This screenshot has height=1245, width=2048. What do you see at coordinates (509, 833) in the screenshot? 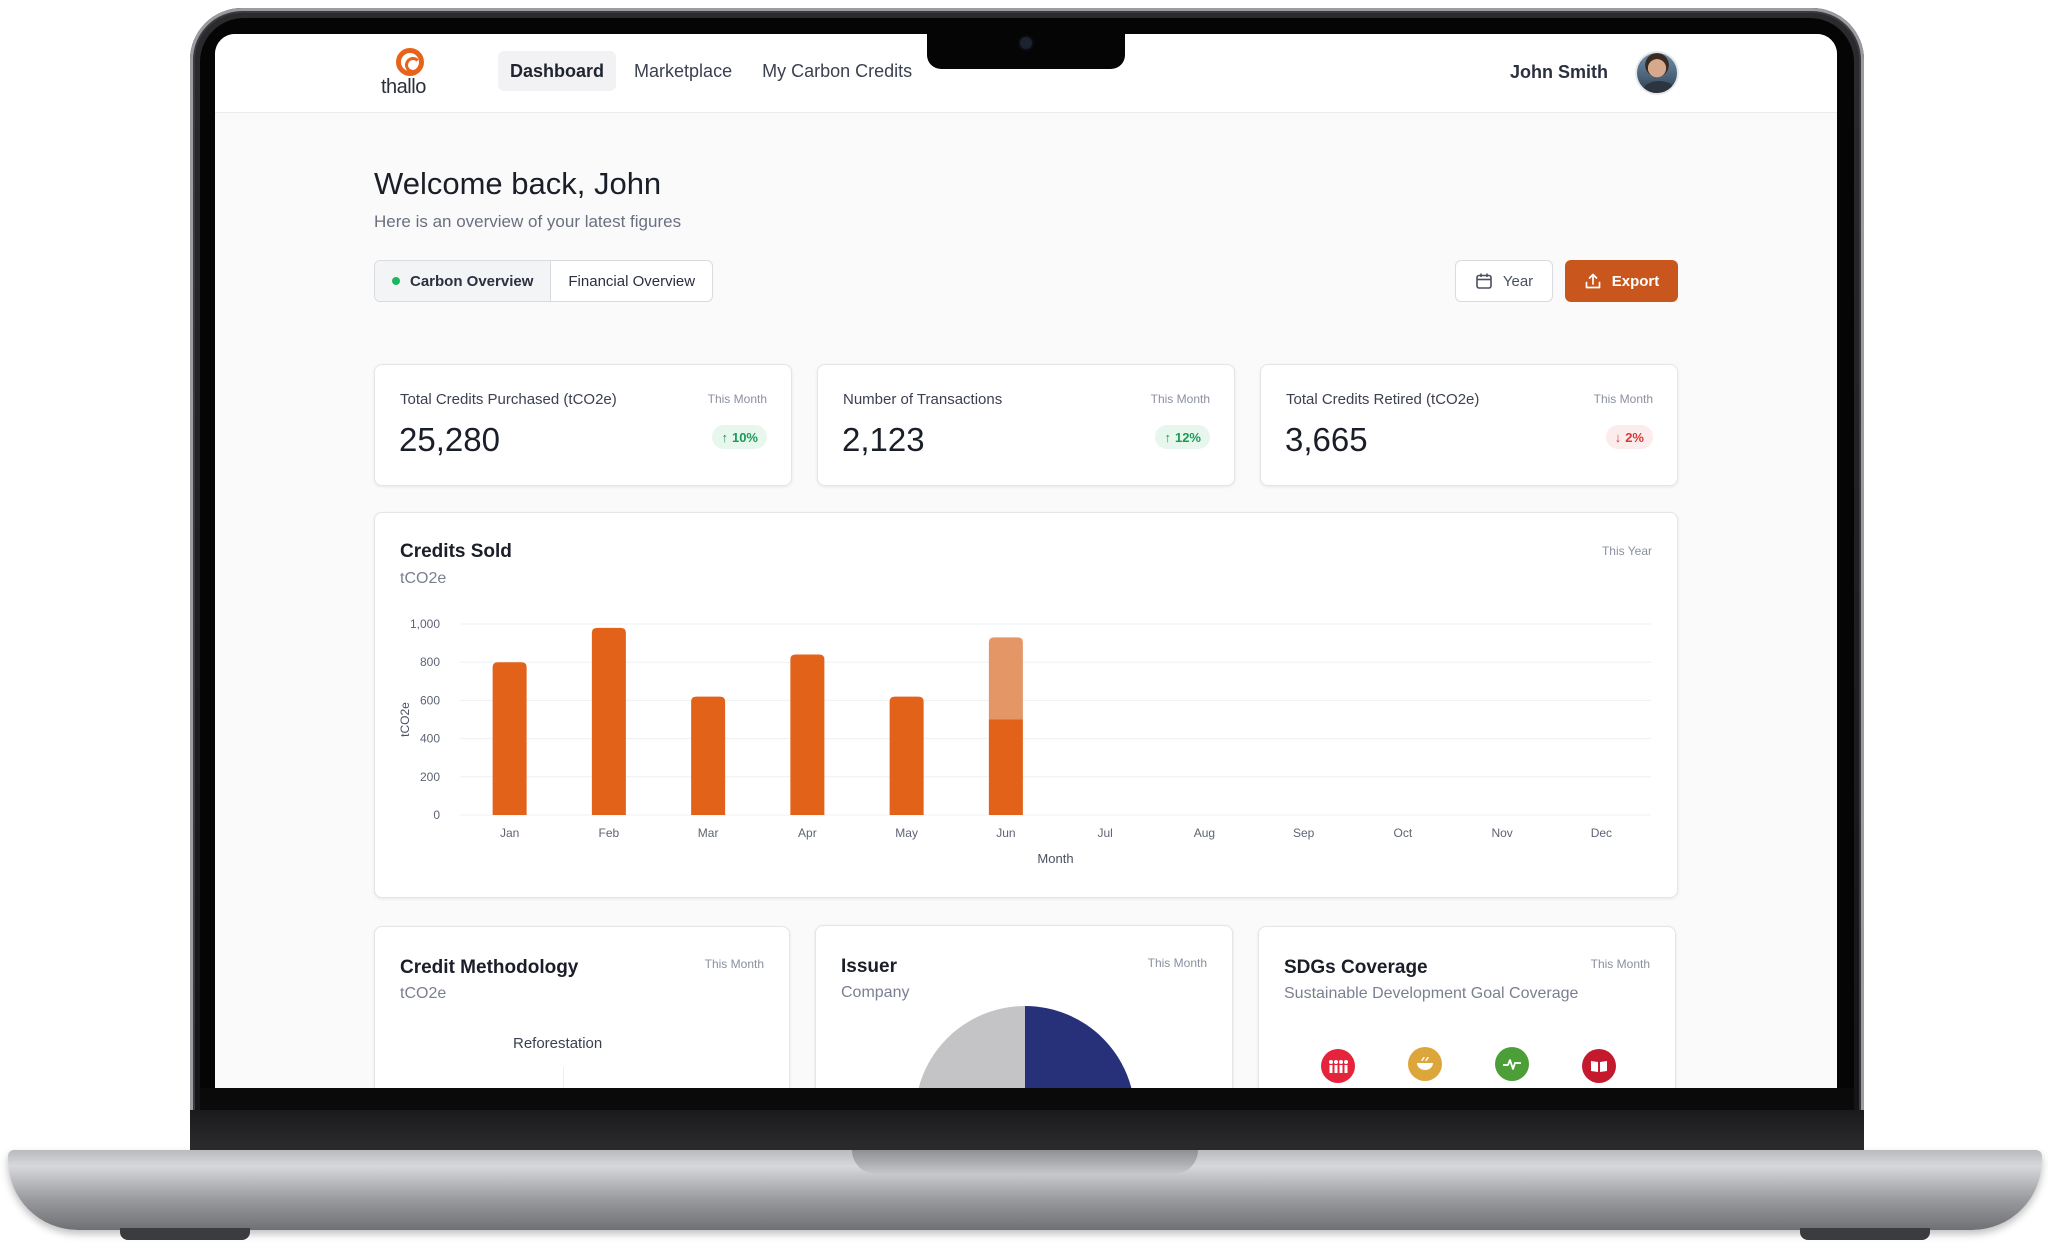
I see `x-tick-label: Jan` at bounding box center [509, 833].